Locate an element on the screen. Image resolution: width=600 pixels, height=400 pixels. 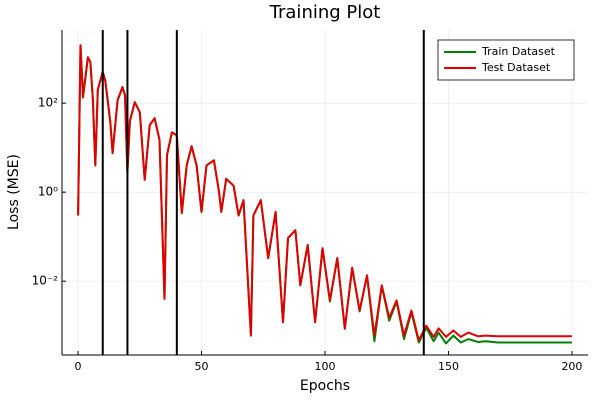
x-tick-label: 0 is located at coordinates (78, 366).